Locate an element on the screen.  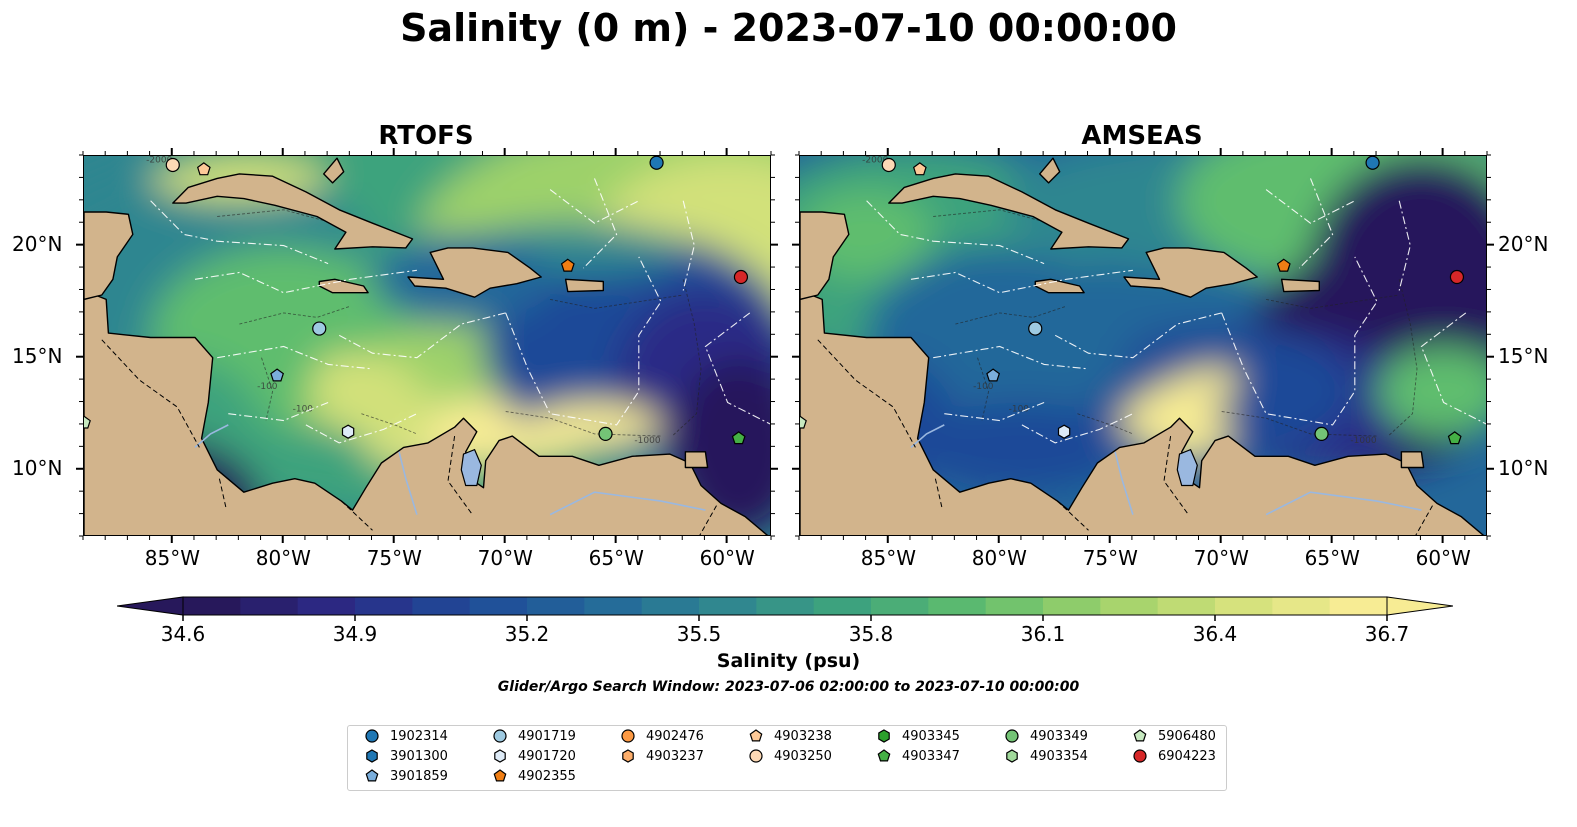
legend-item: 4901720 is located at coordinates (534, 756).